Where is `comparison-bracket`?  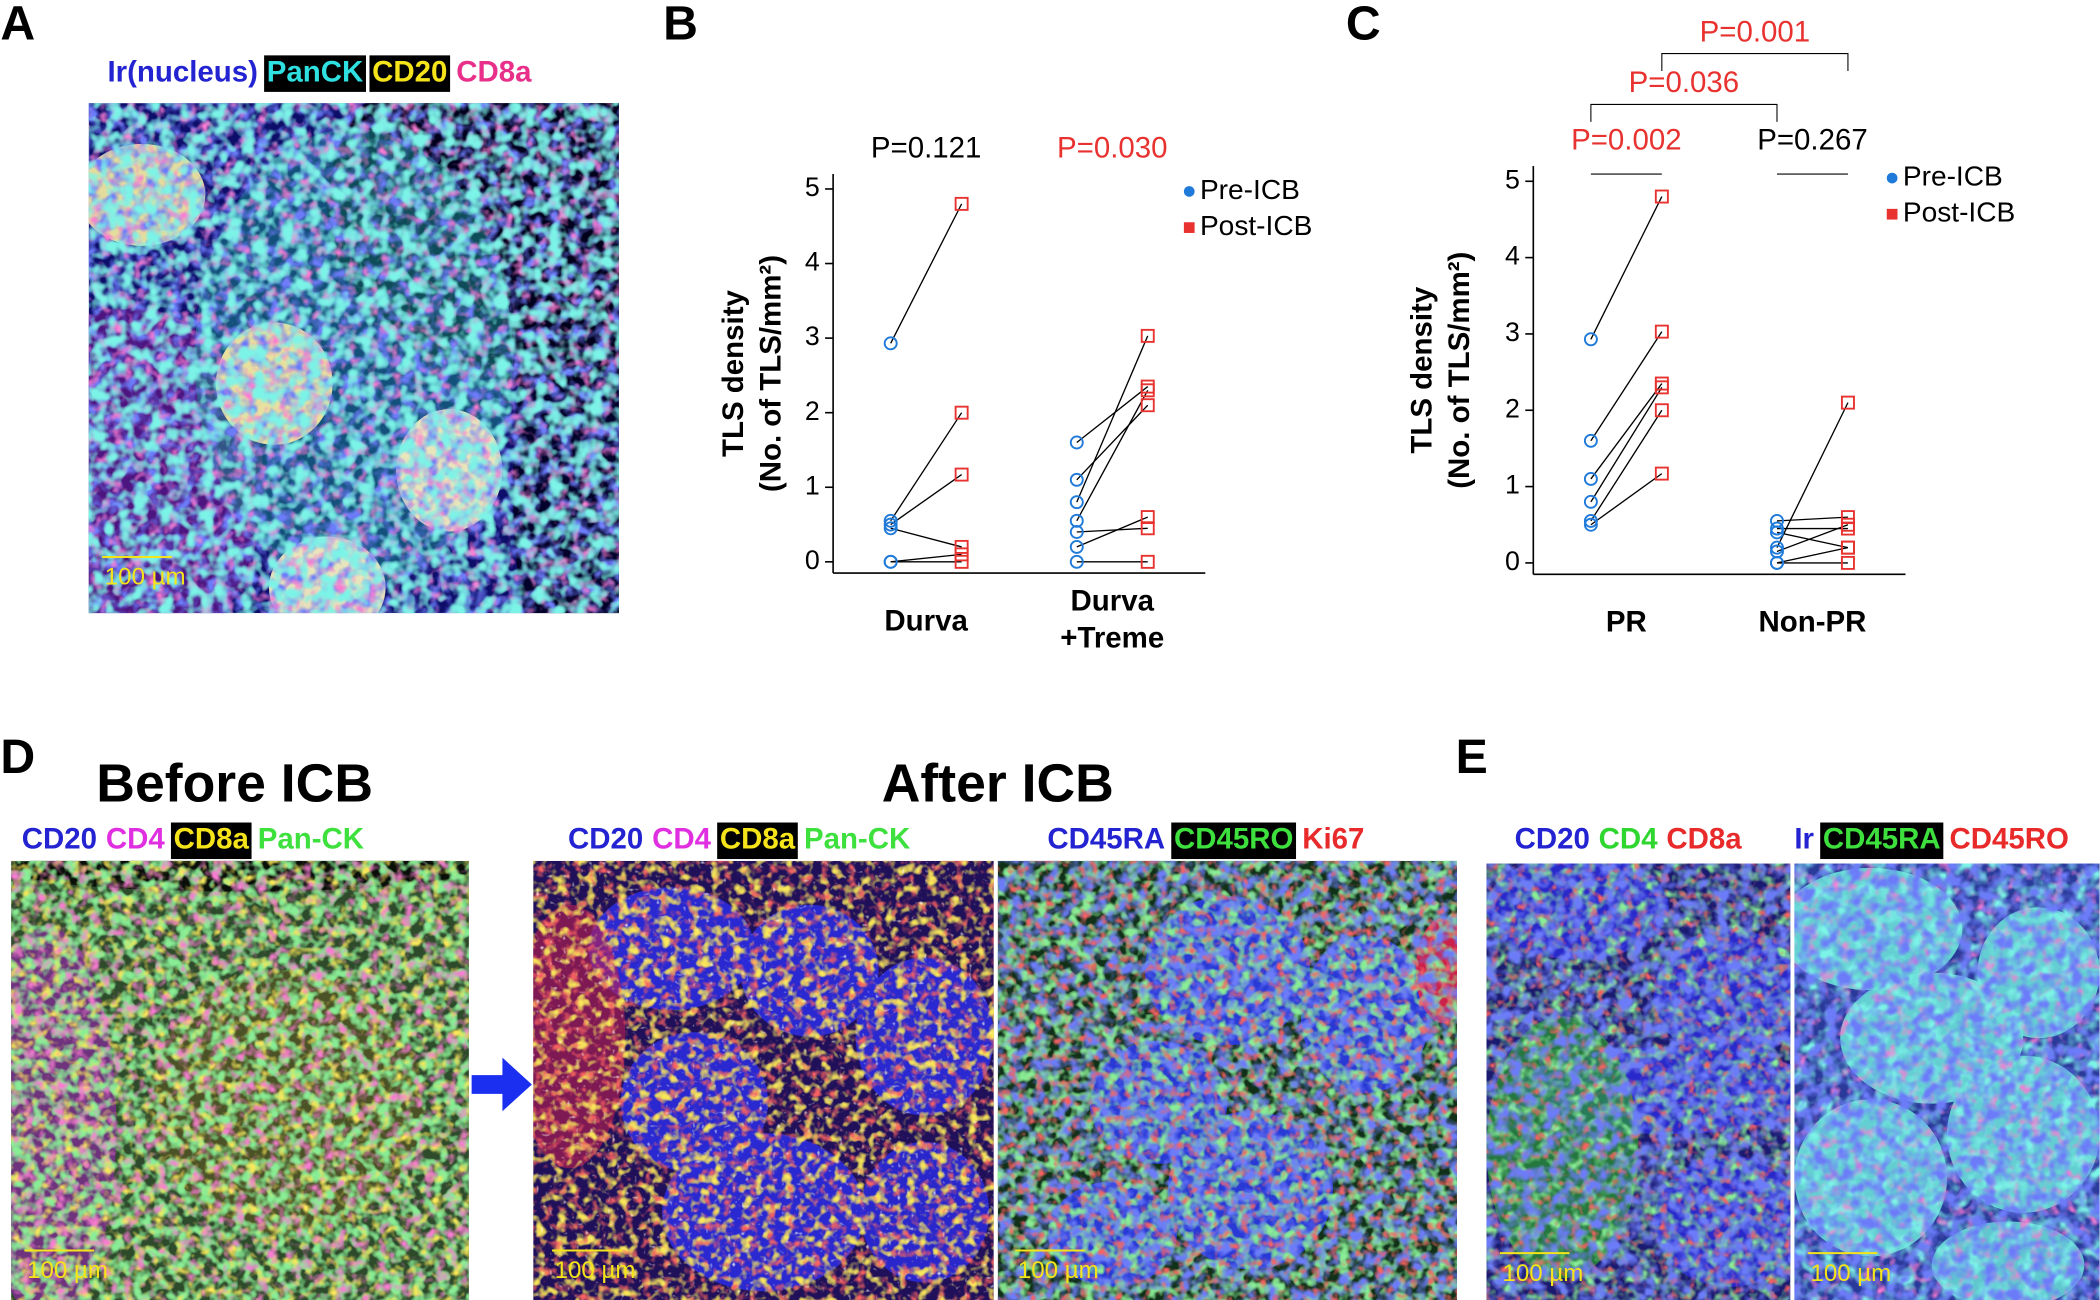
comparison-bracket is located at coordinates (1684, 112).